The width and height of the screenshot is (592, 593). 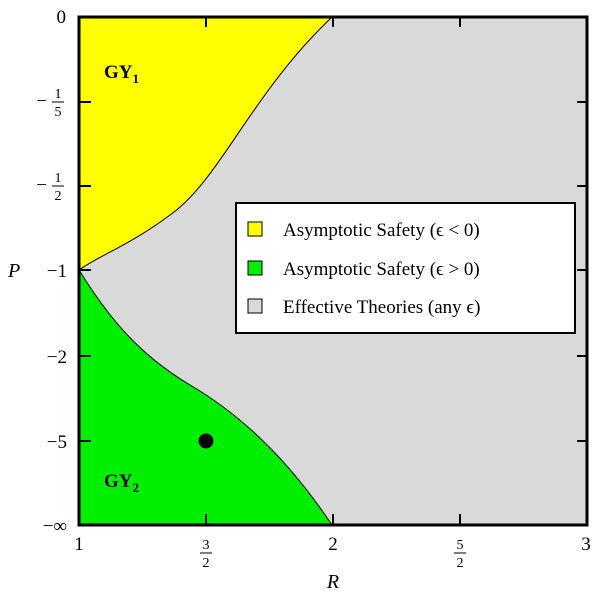 What do you see at coordinates (57, 271) in the screenshot?
I see `y-tick-label-neg1: −1` at bounding box center [57, 271].